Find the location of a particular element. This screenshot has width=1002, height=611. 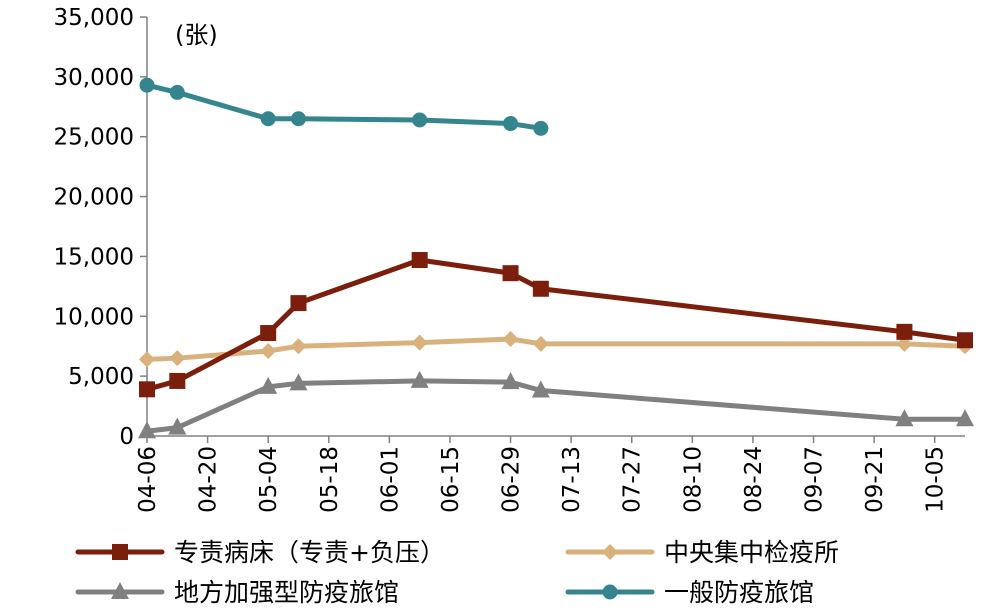

legend-item: 一般防疫旅馆 is located at coordinates (689, 592).